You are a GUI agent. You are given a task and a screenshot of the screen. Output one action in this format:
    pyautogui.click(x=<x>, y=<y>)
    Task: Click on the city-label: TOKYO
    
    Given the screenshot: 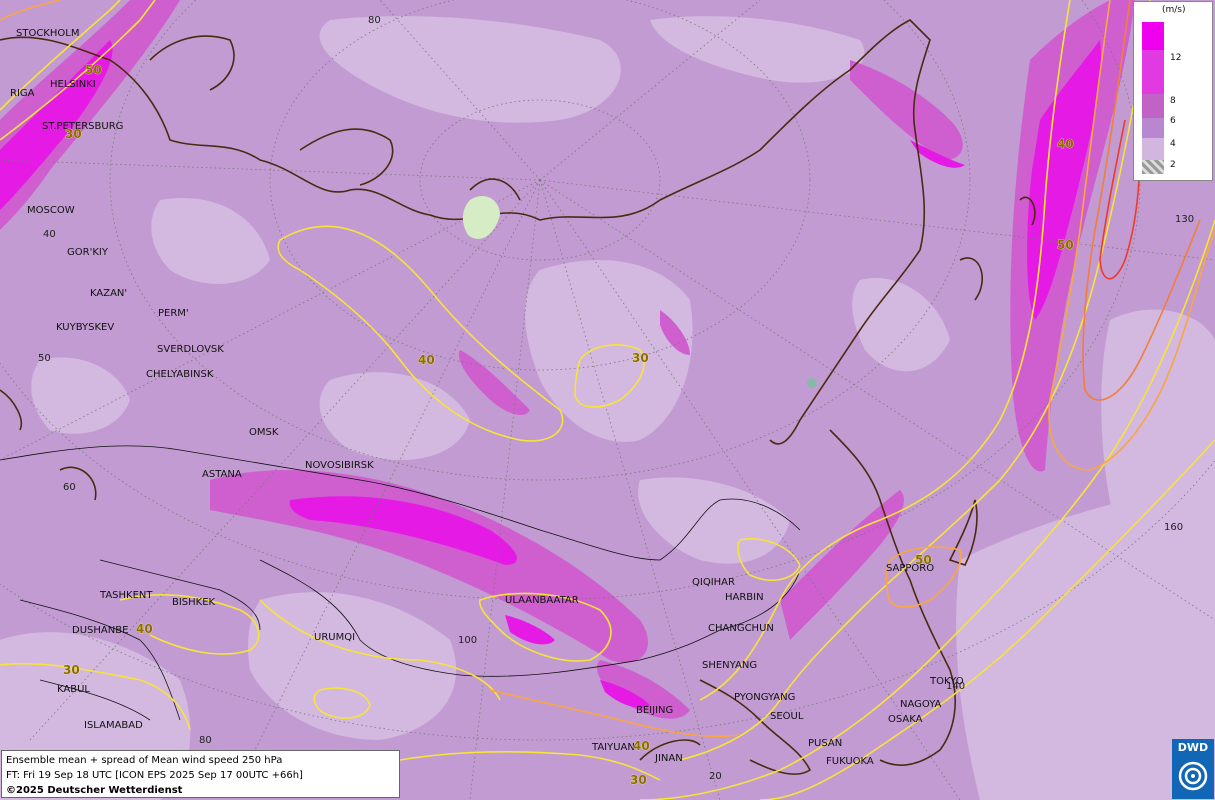 What is the action you would take?
    pyautogui.click(x=946, y=681)
    